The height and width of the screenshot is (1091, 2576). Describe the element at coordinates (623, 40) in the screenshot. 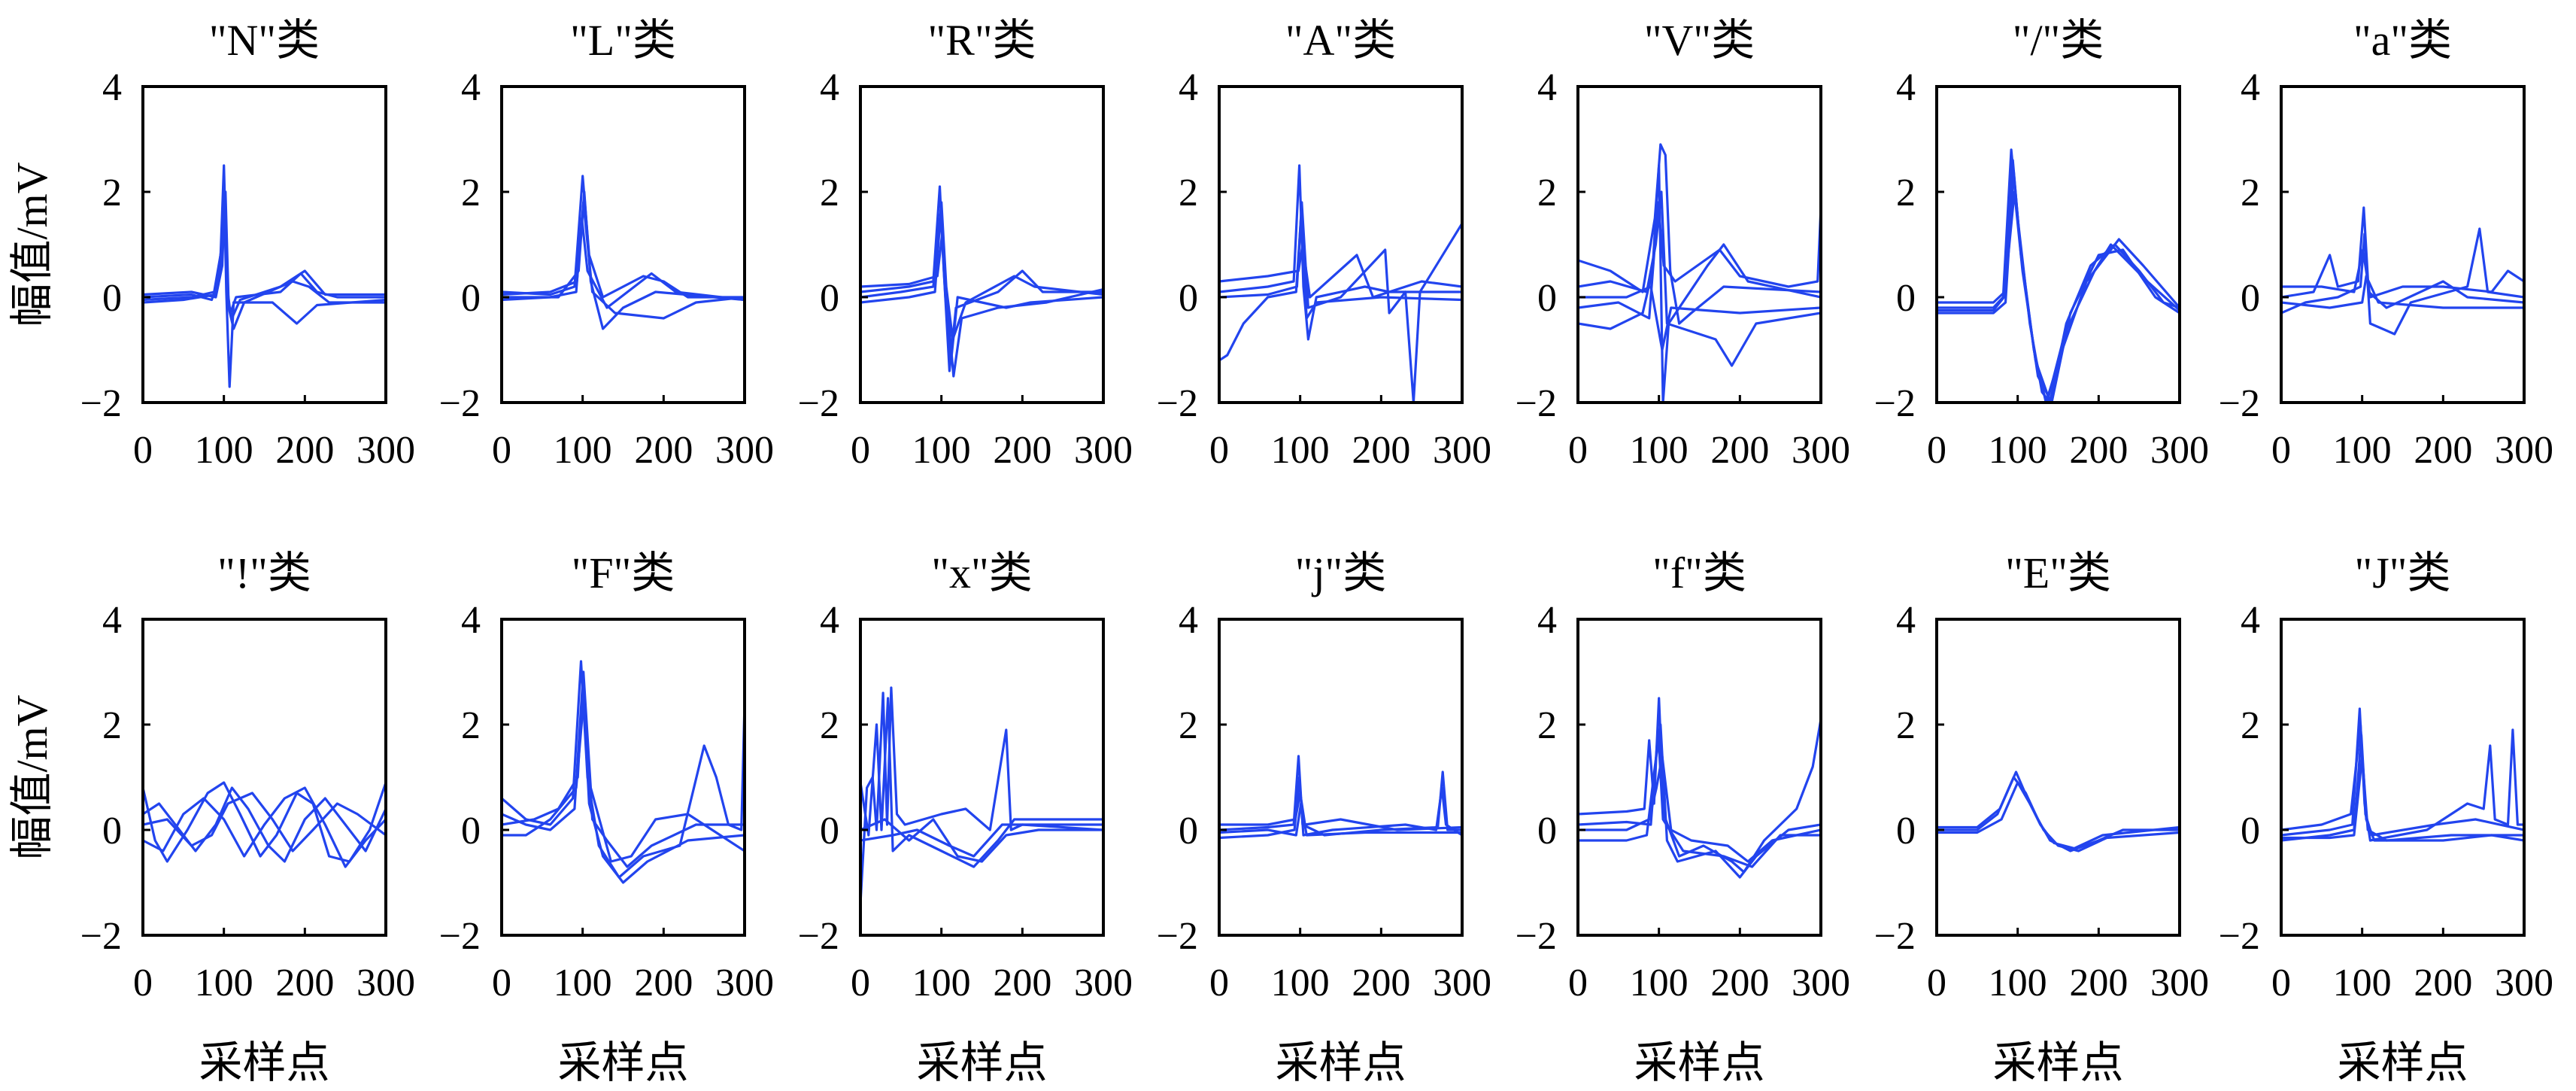

I see `panel-title: "L"类` at that location.